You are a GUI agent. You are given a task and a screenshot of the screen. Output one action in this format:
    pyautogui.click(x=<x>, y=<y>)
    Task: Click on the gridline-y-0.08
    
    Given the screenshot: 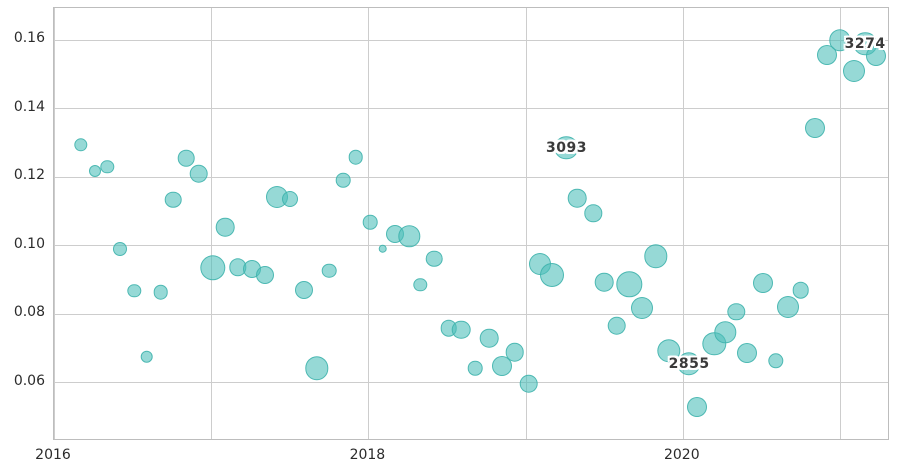 What is the action you would take?
    pyautogui.click(x=471, y=314)
    